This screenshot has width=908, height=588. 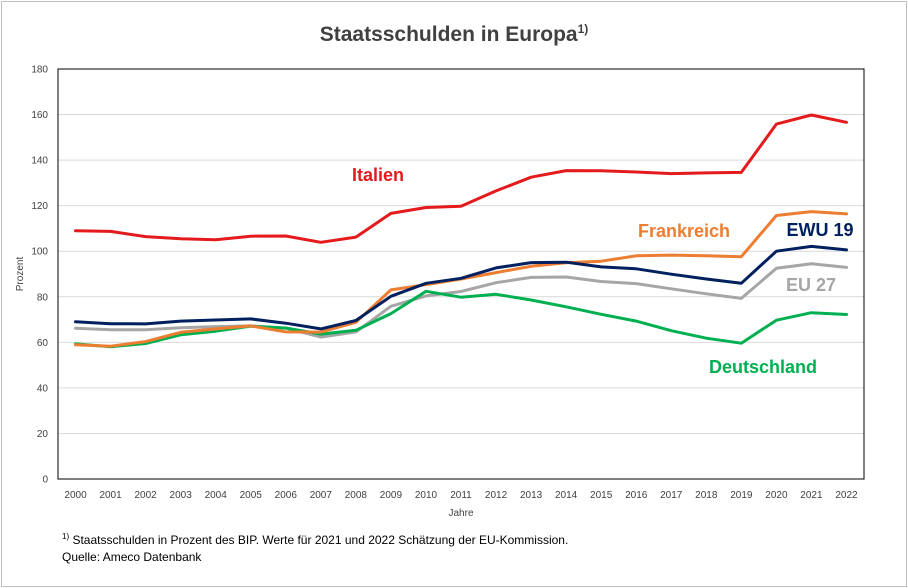 What do you see at coordinates (43, 297) in the screenshot?
I see `y-tick-label: 80` at bounding box center [43, 297].